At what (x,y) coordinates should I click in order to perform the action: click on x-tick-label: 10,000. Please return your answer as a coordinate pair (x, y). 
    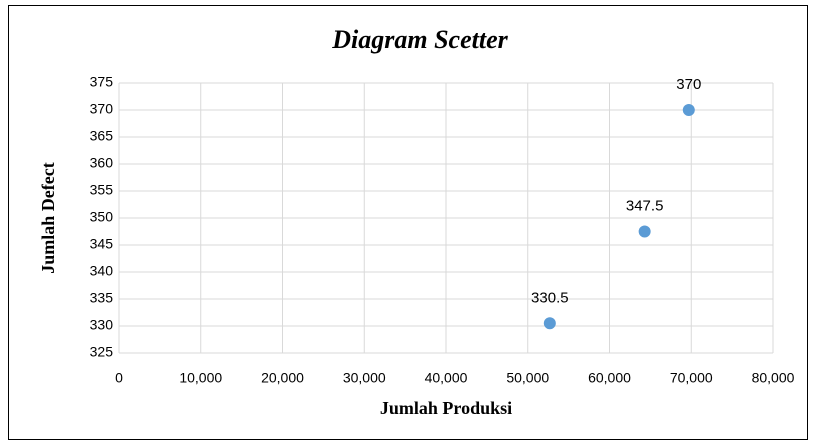
    Looking at the image, I should click on (200, 378).